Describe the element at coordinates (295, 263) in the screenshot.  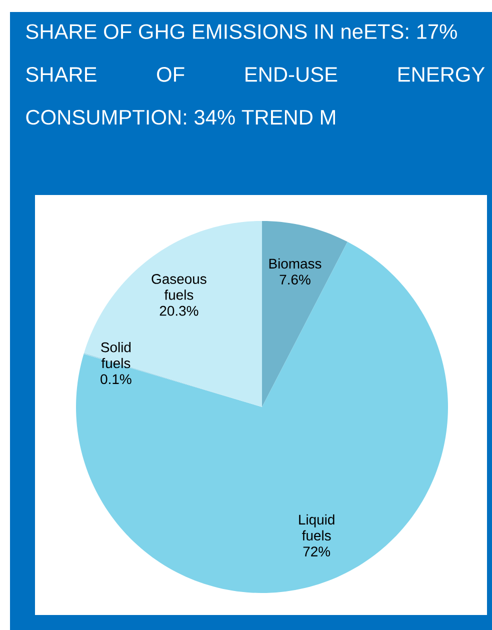
I see `slice-label: Biomass` at that location.